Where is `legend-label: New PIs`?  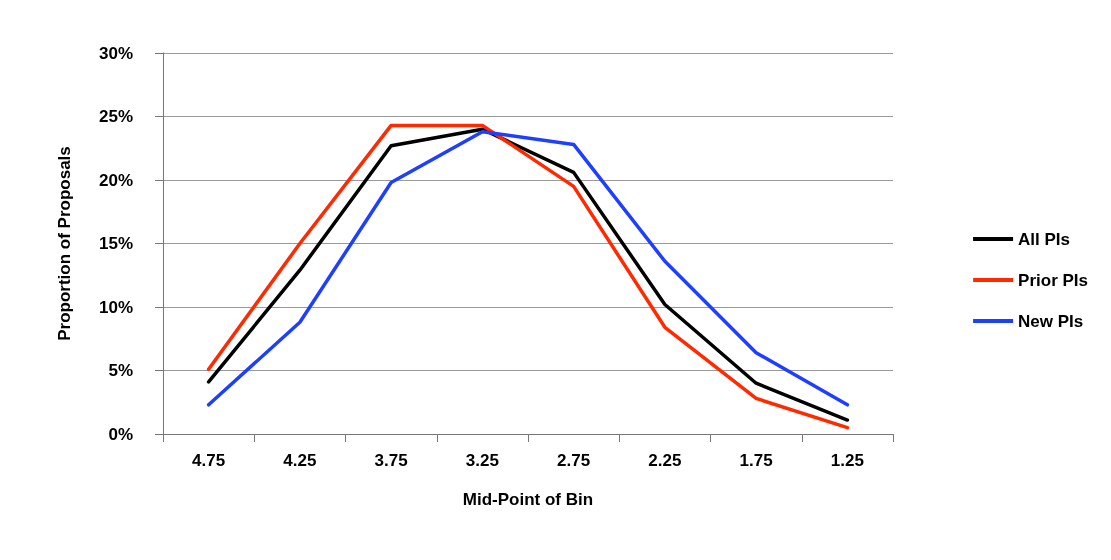 legend-label: New PIs is located at coordinates (1051, 321).